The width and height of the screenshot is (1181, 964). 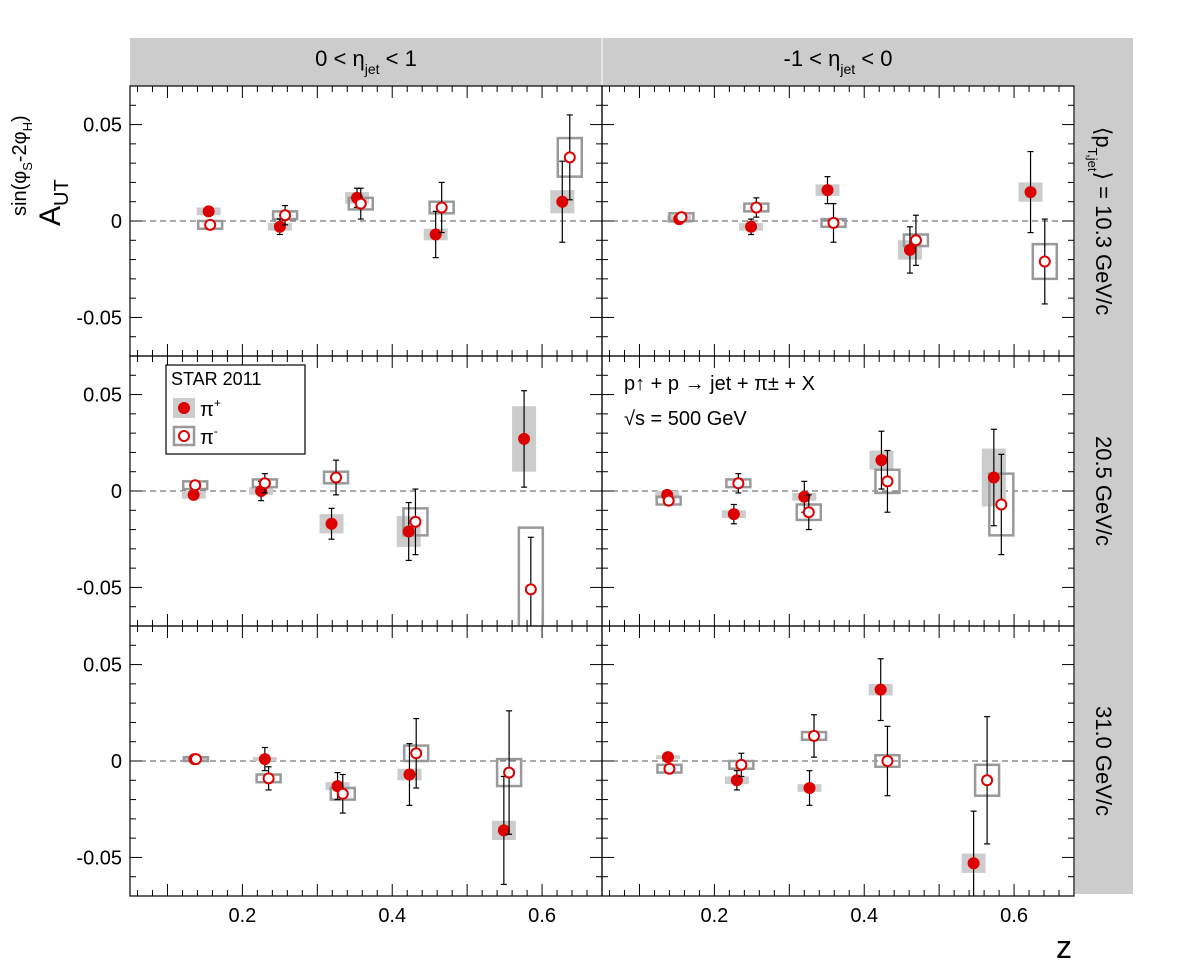 What do you see at coordinates (216, 379) in the screenshot?
I see `legend-title: STAR 2011` at bounding box center [216, 379].